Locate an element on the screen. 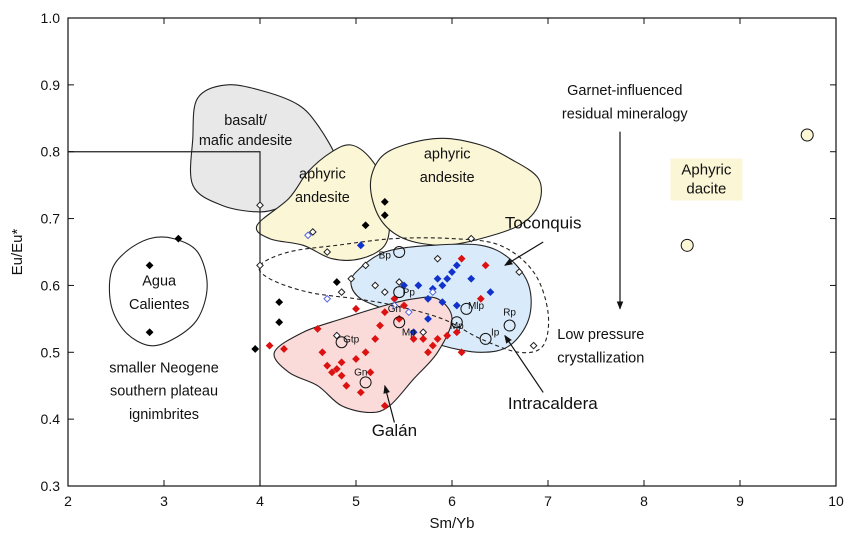  field-aphyric-andesite-left is located at coordinates (323, 202).